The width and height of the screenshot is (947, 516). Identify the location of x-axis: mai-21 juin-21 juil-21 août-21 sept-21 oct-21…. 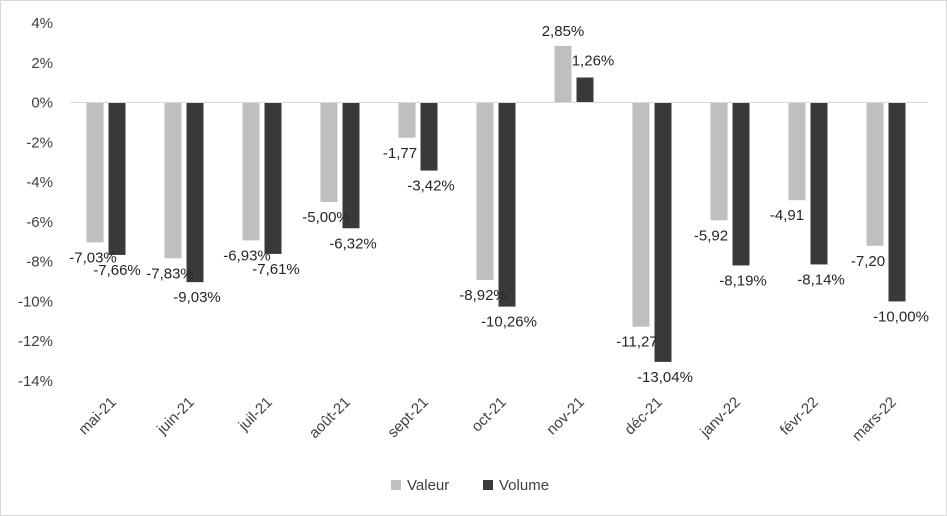
(487, 419).